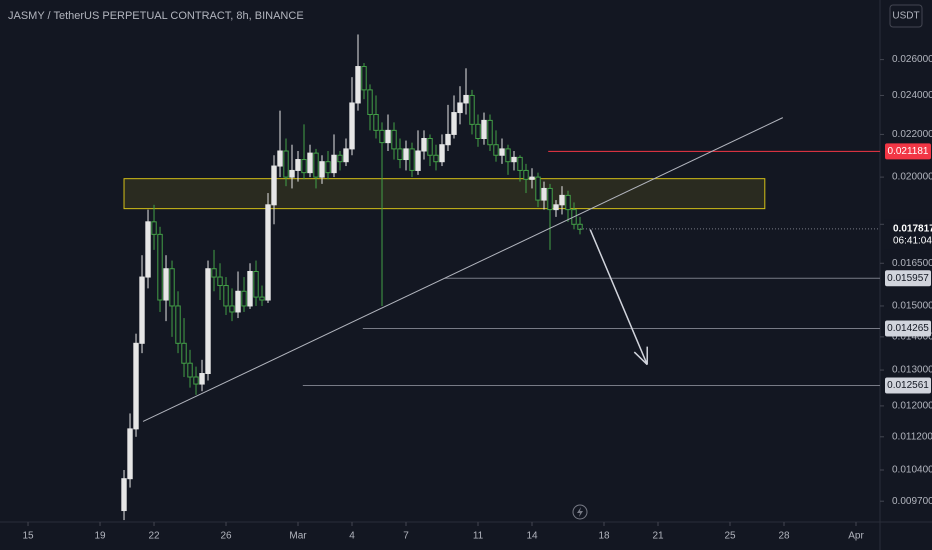 Image resolution: width=932 pixels, height=550 pixels. I want to click on currency-button, so click(906, 16).